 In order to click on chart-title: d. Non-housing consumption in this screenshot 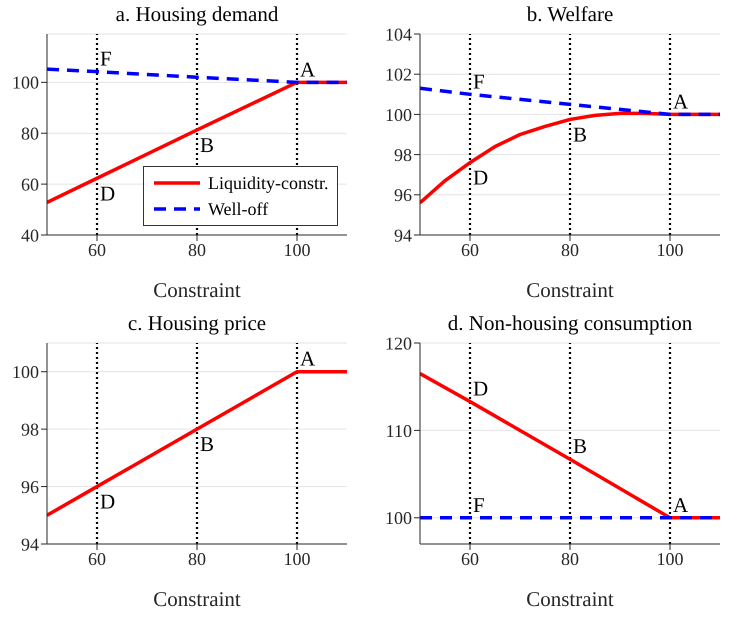, I will do `click(570, 323)`.